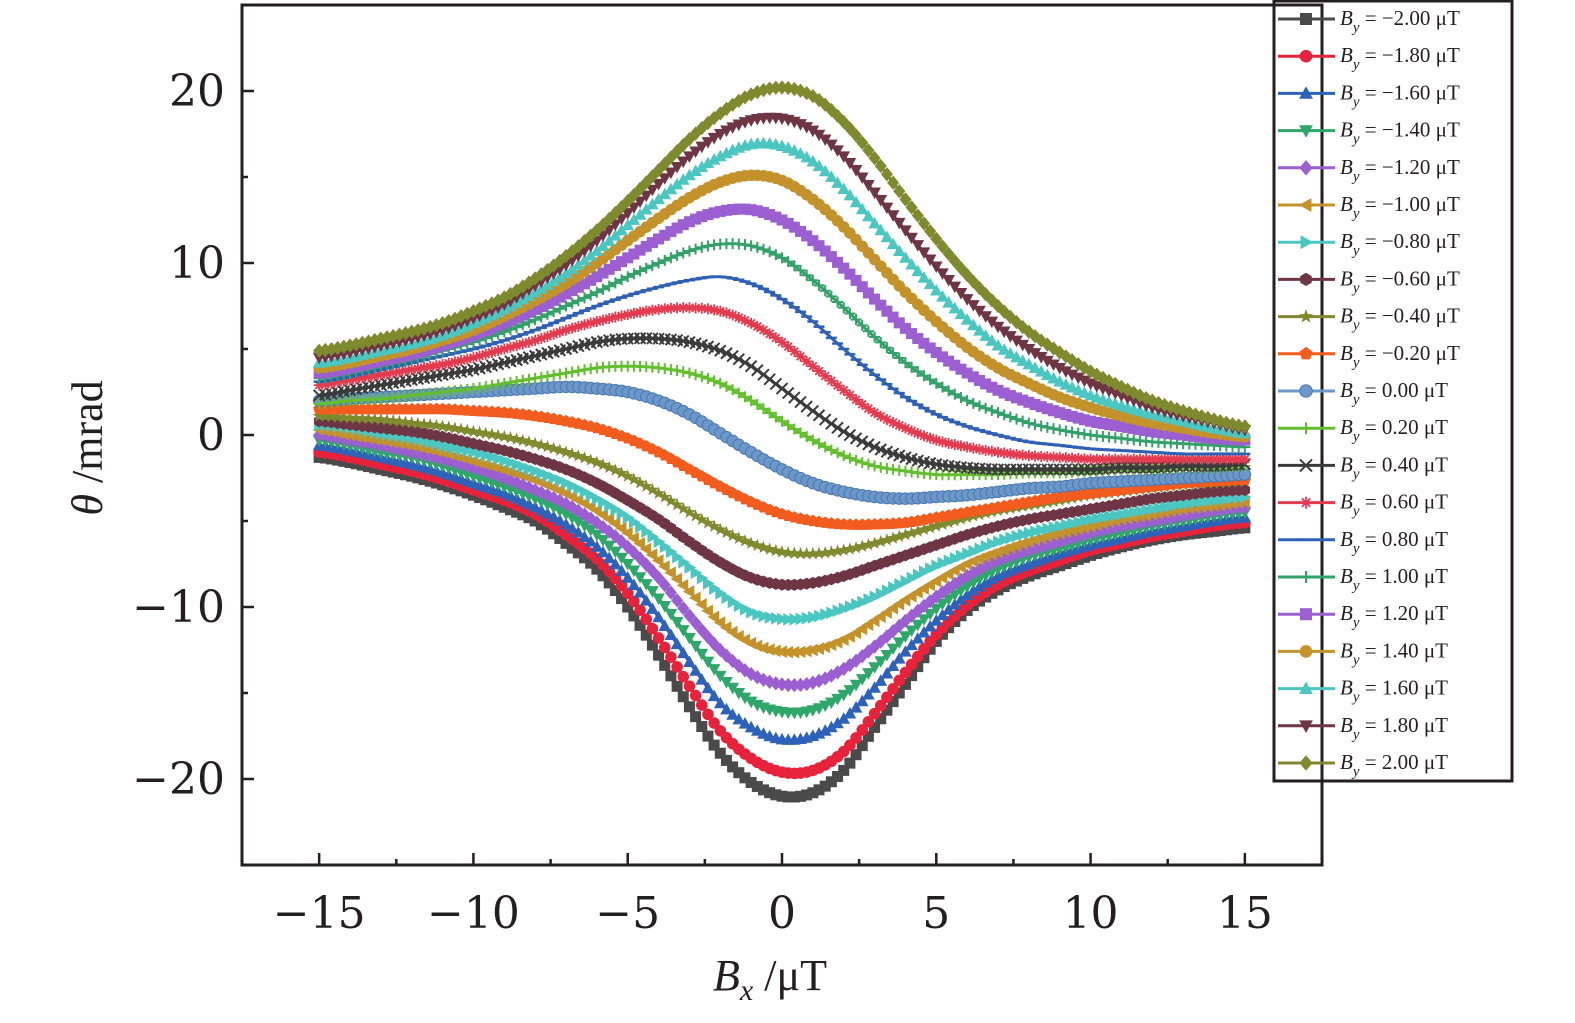 This screenshot has height=1023, width=1575. I want to click on legend-label: By = 1.00 μT, so click(1394, 579).